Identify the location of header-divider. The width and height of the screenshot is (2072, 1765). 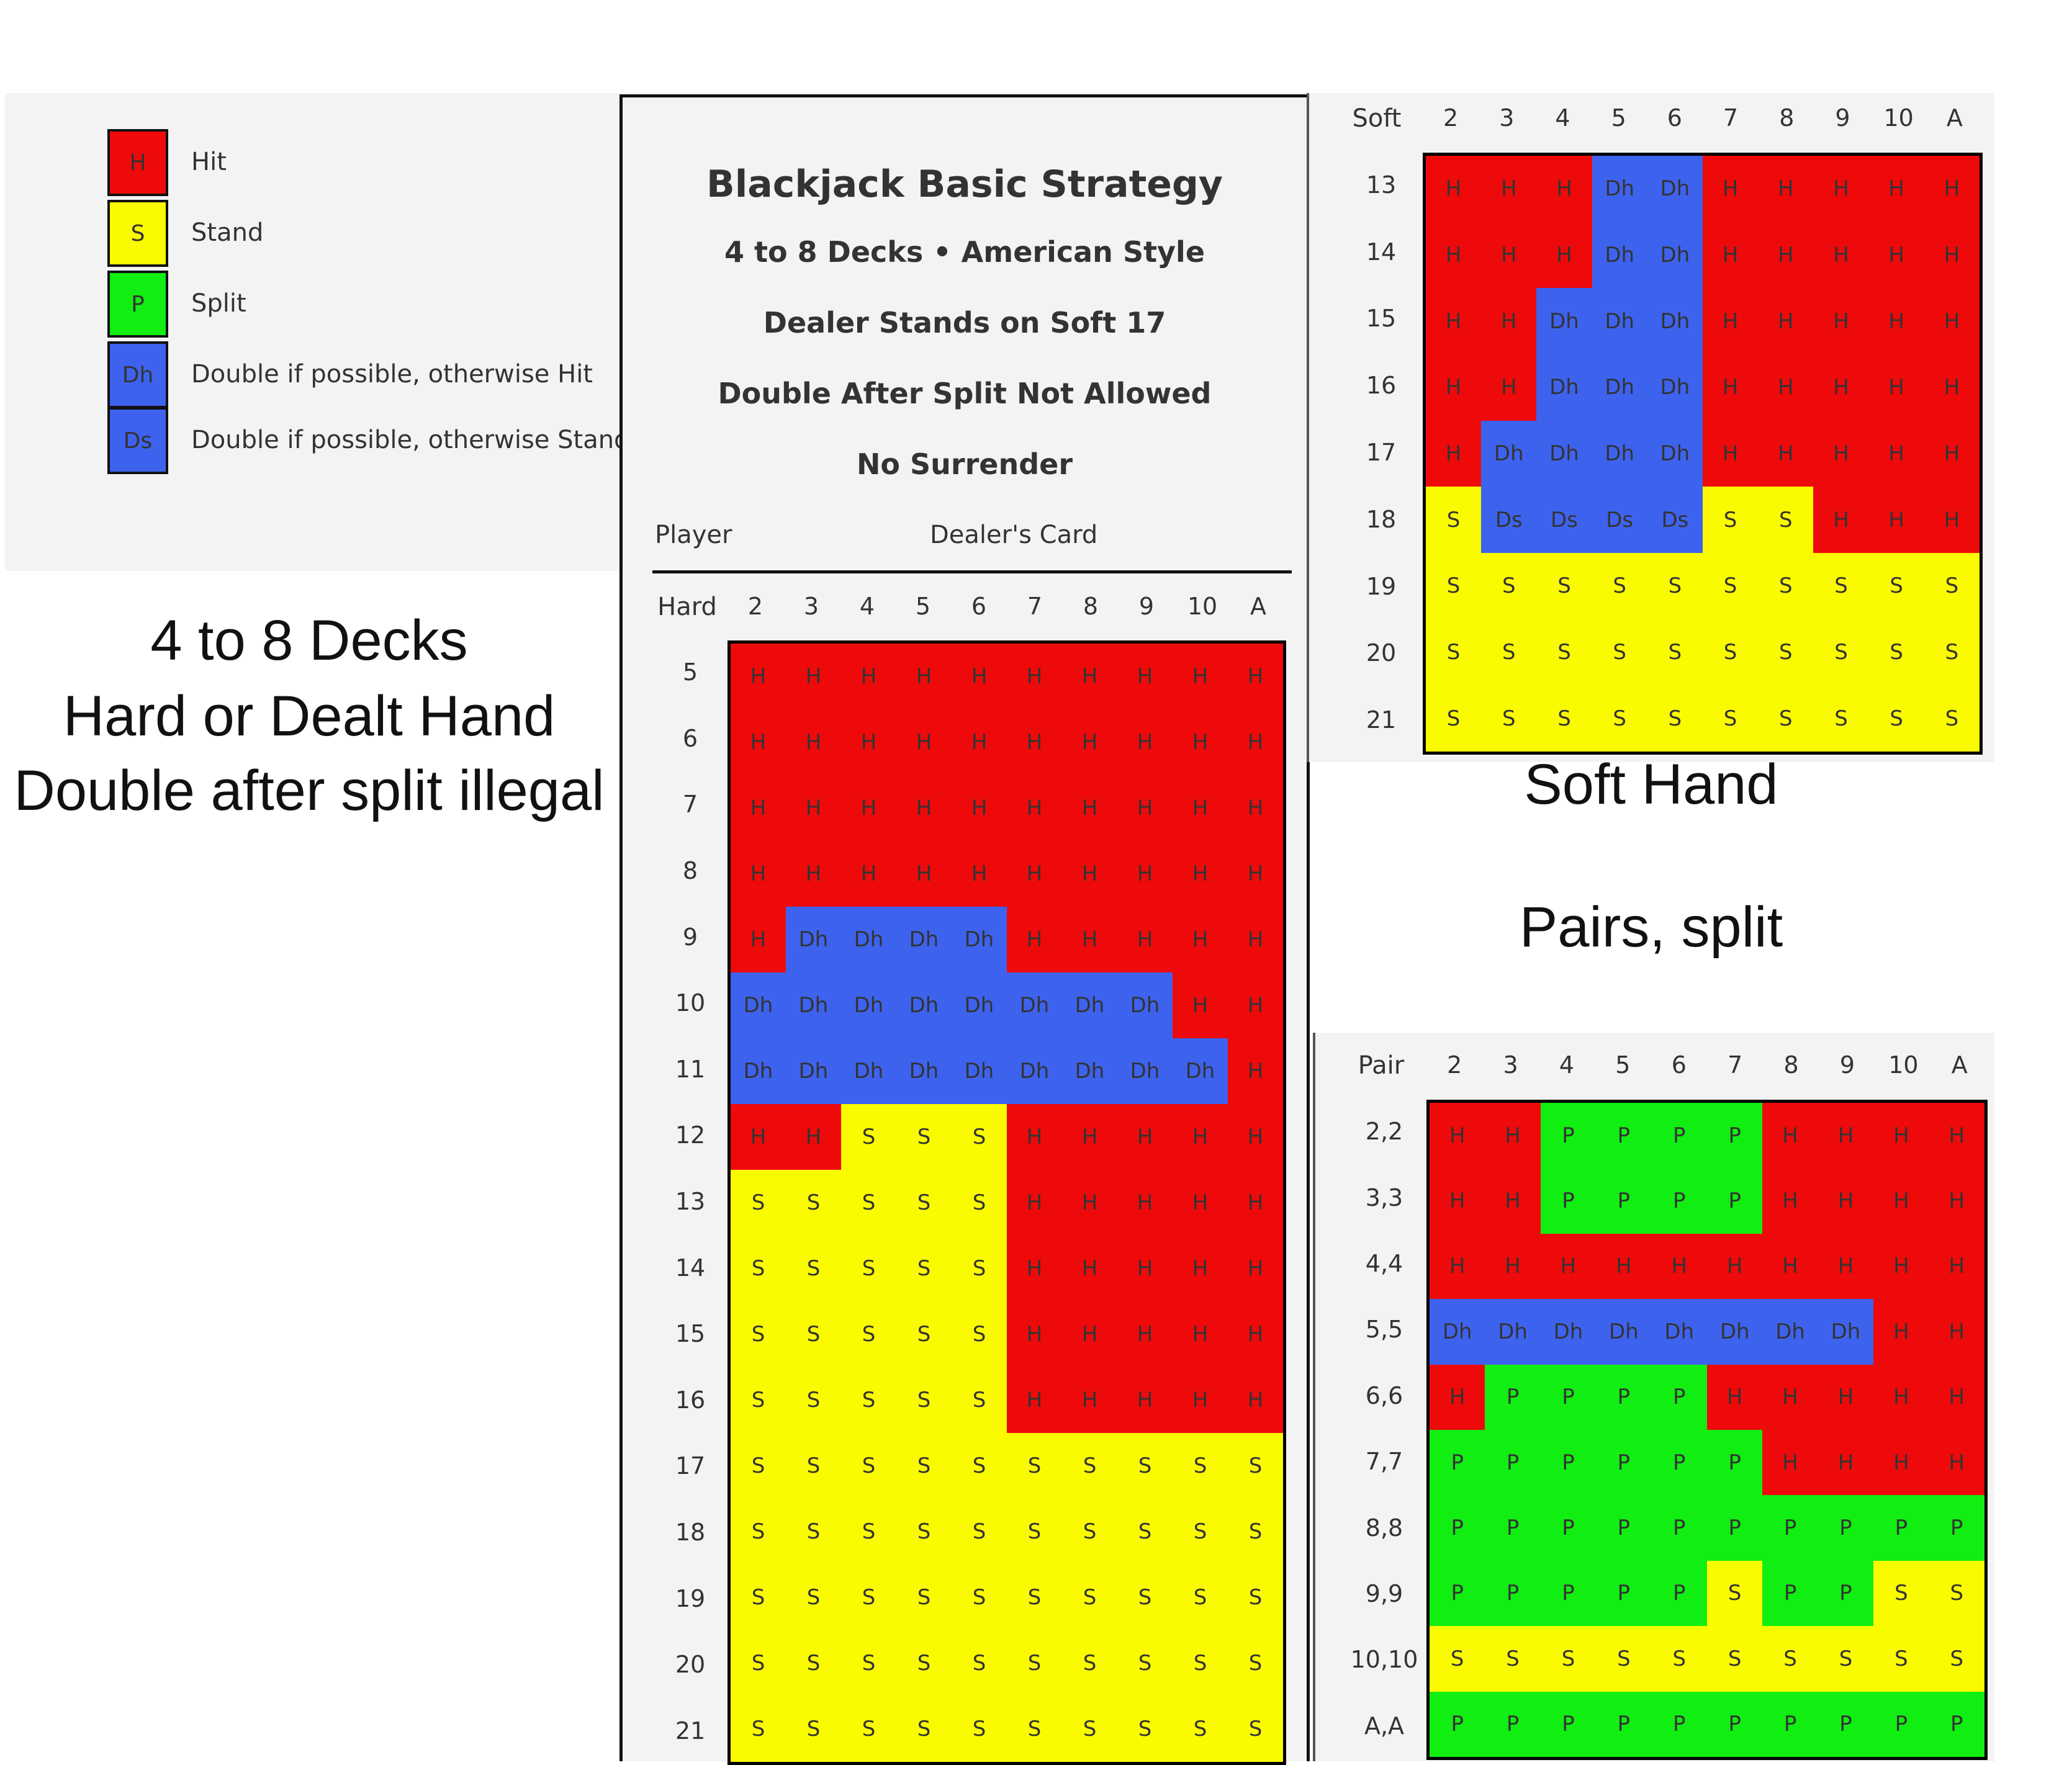
(972, 571).